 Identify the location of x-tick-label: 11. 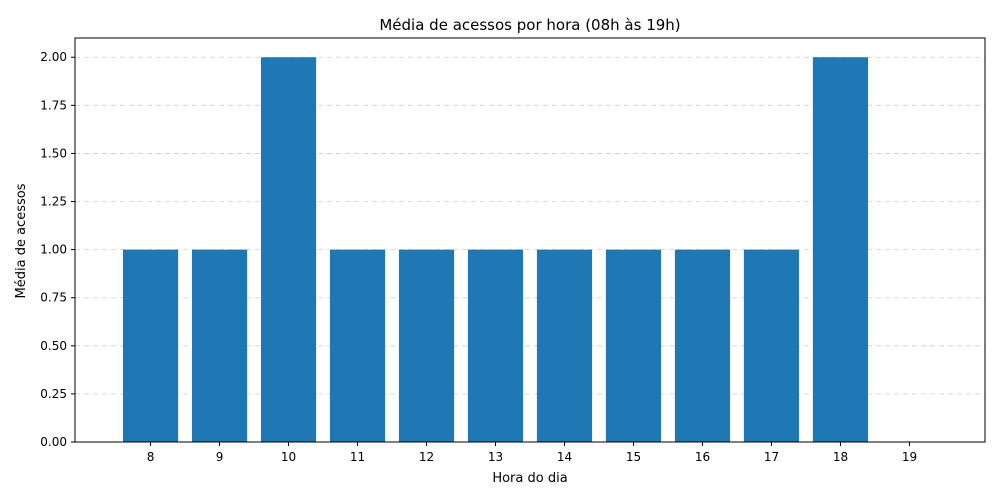
(357, 457).